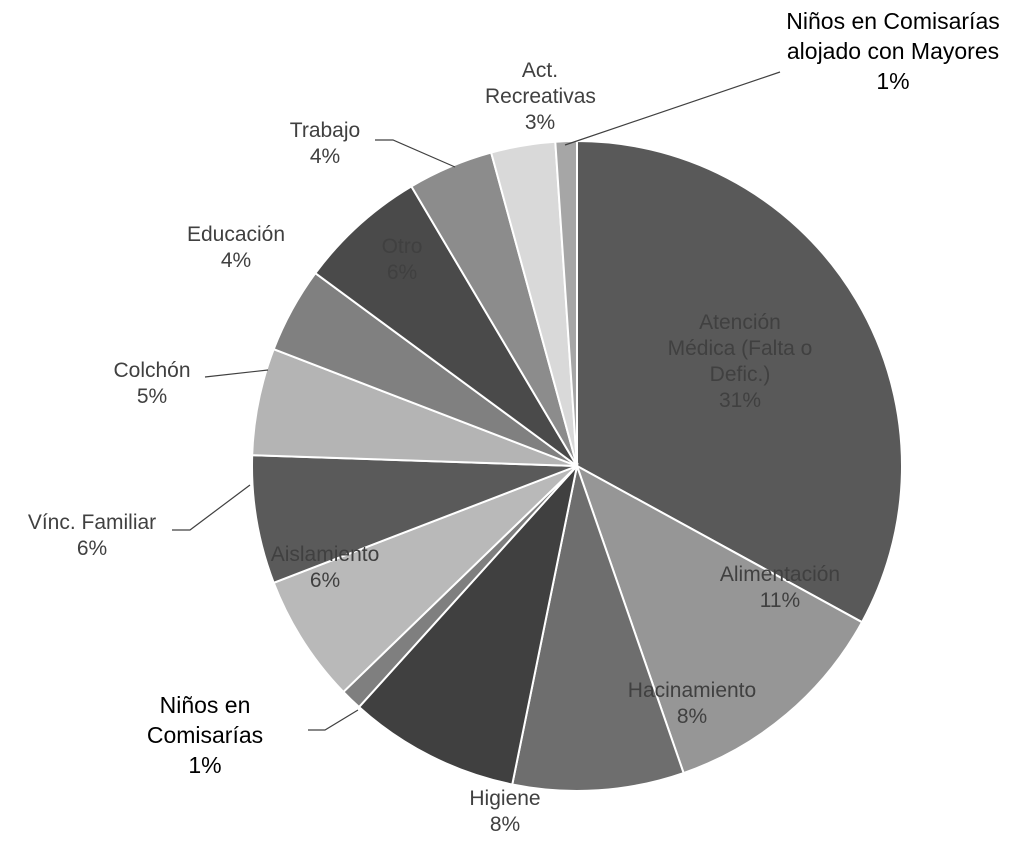 This screenshot has width=1016, height=843. What do you see at coordinates (505, 812) in the screenshot?
I see `slice-label: Higiene 8%` at bounding box center [505, 812].